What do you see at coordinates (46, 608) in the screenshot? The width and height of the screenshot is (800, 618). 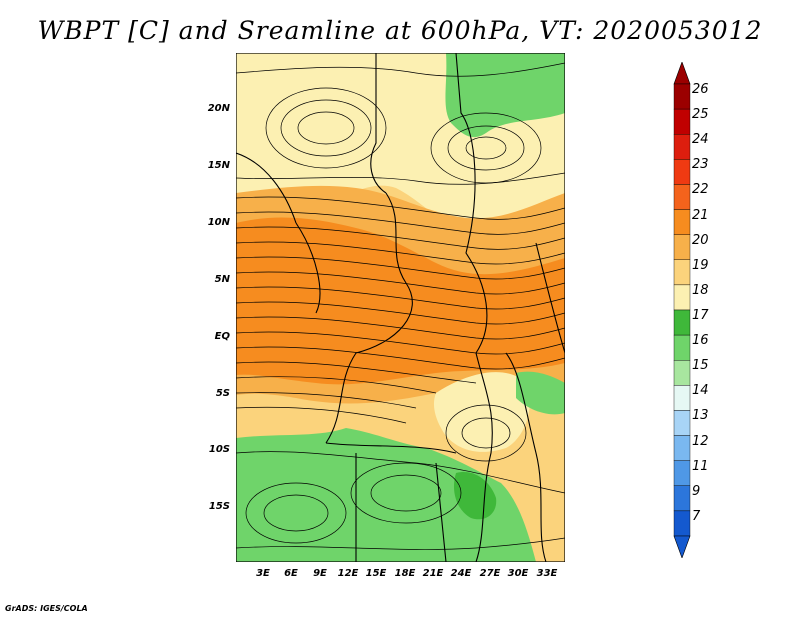 I see `credit-text: GrADS: IGES/COLA` at bounding box center [46, 608].